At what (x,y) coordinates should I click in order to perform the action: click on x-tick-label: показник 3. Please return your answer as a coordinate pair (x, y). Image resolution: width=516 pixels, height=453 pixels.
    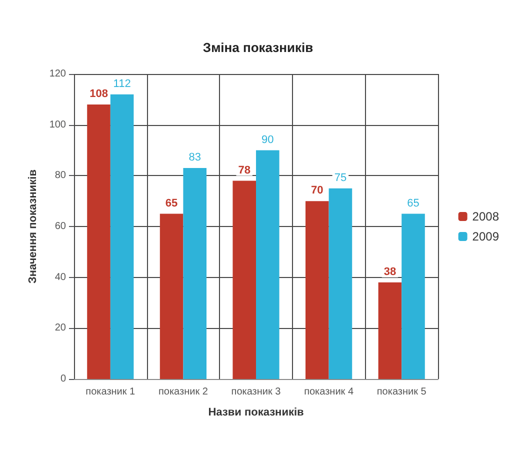
    Looking at the image, I should click on (256, 392).